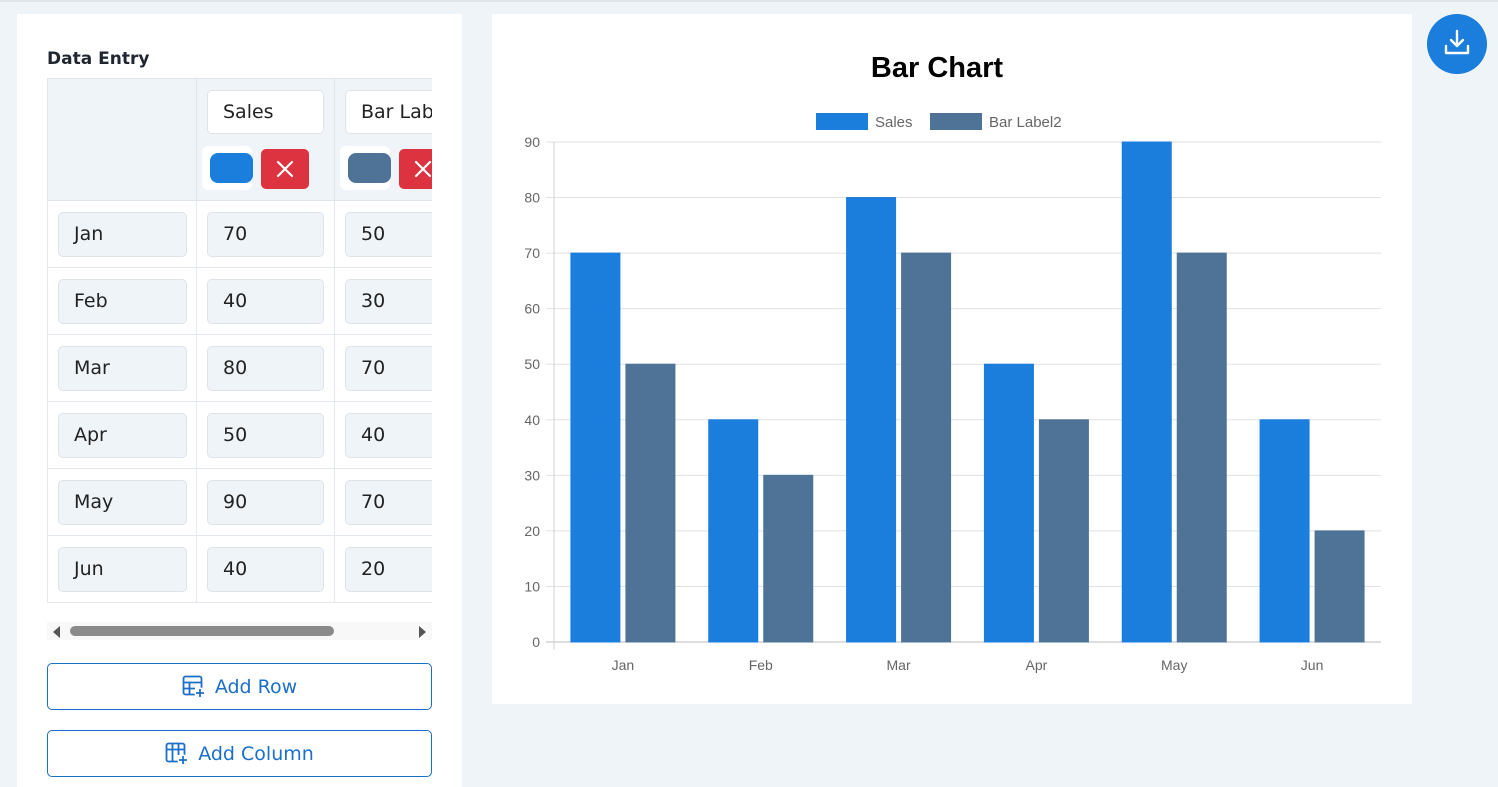  Describe the element at coordinates (532, 253) in the screenshot. I see `y-tick-label: 70` at that location.